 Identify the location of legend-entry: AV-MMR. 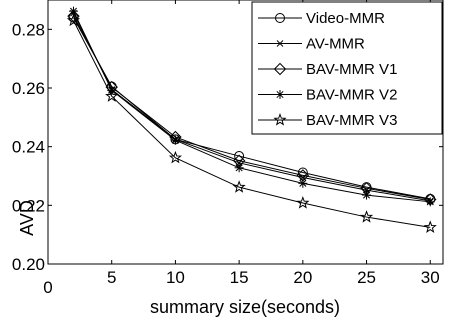
(311, 44).